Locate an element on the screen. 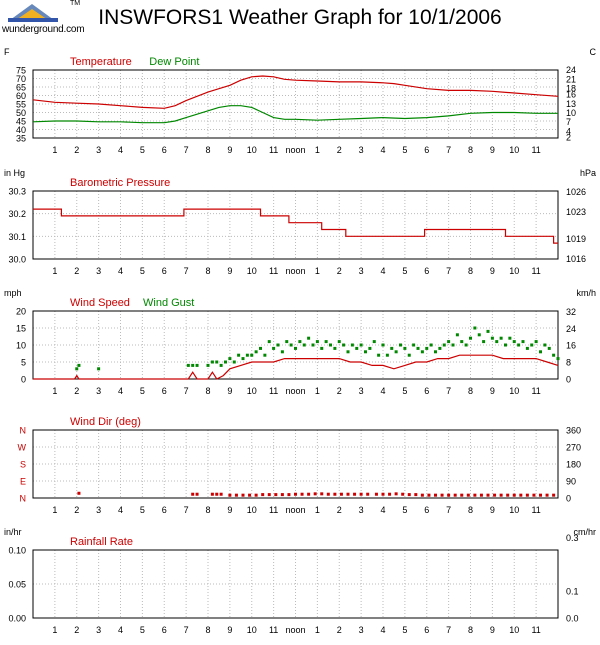  left-unit-label: in Hg is located at coordinates (14, 173).